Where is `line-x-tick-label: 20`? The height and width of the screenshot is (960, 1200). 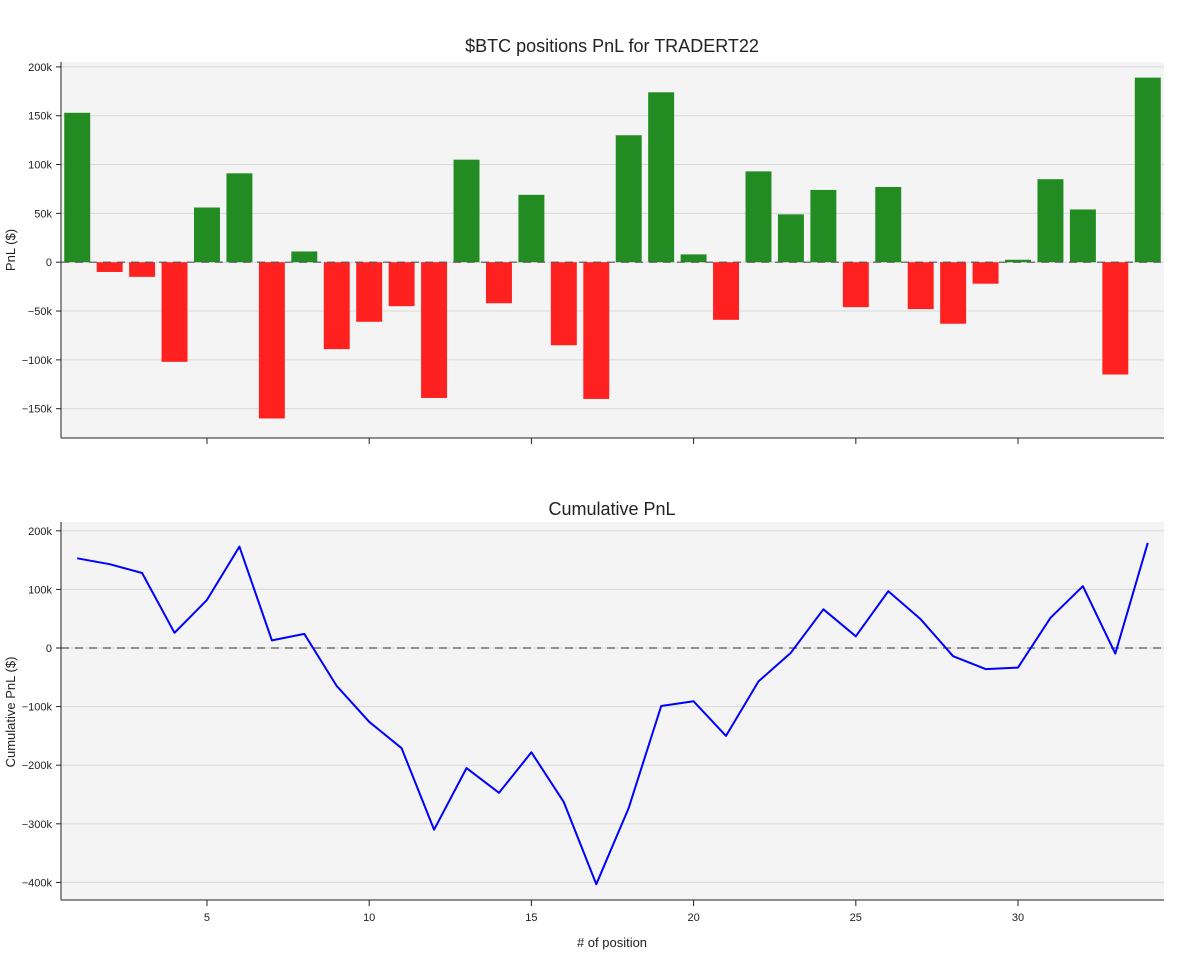 line-x-tick-label: 20 is located at coordinates (693, 918).